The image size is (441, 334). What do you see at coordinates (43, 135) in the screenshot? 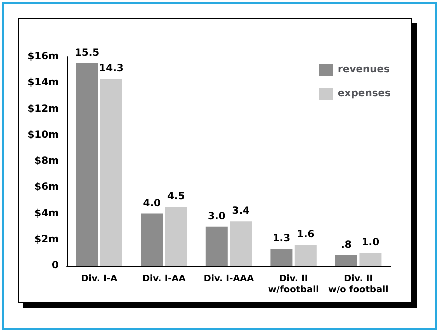
I see `y-tick-label: $10m` at bounding box center [43, 135].